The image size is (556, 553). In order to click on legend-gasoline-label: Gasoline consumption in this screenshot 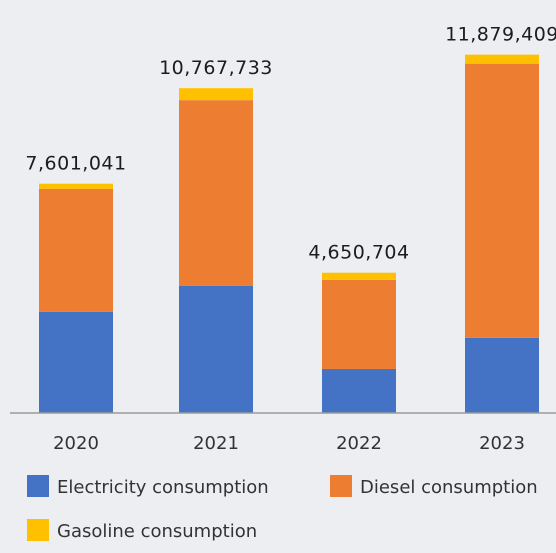, I will do `click(157, 531)`.